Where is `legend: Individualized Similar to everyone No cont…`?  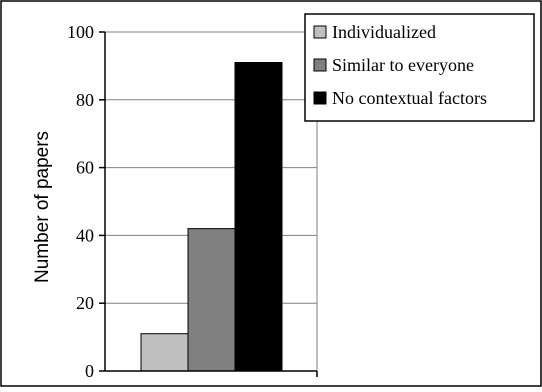 legend: Individualized Similar to everyone No cont… is located at coordinates (419, 67).